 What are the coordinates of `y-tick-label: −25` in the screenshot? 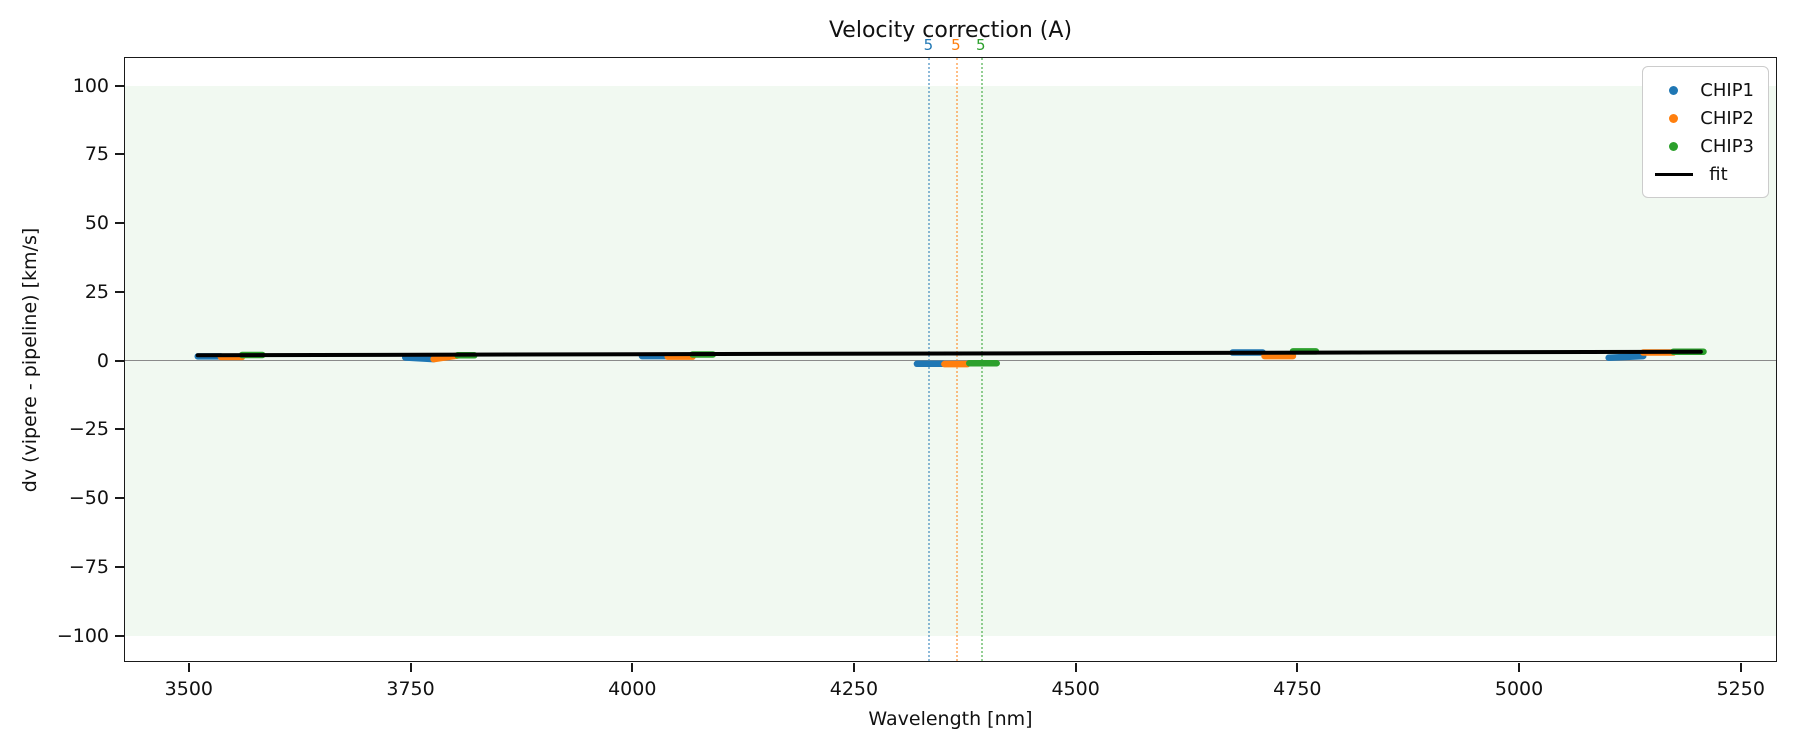 It's located at (88, 429).